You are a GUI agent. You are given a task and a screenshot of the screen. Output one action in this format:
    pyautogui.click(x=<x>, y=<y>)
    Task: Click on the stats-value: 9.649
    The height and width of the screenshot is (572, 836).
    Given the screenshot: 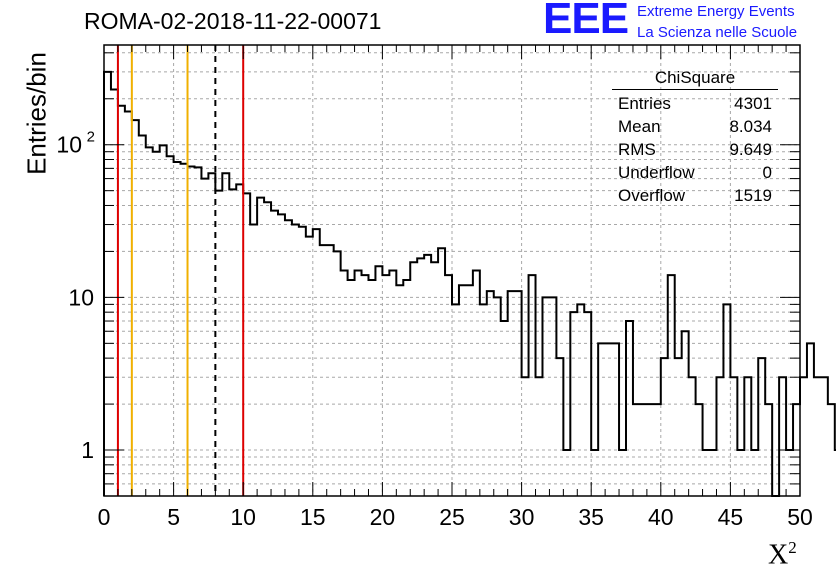 What is the action you would take?
    pyautogui.click(x=750, y=149)
    